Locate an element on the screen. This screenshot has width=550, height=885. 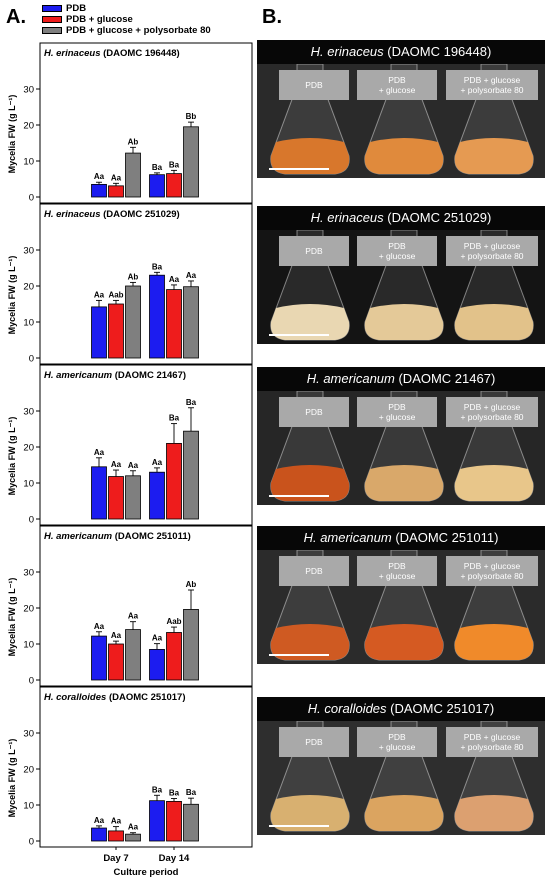
photo-title-strain: (DAOMC 251017) is located at coordinates (440, 708).